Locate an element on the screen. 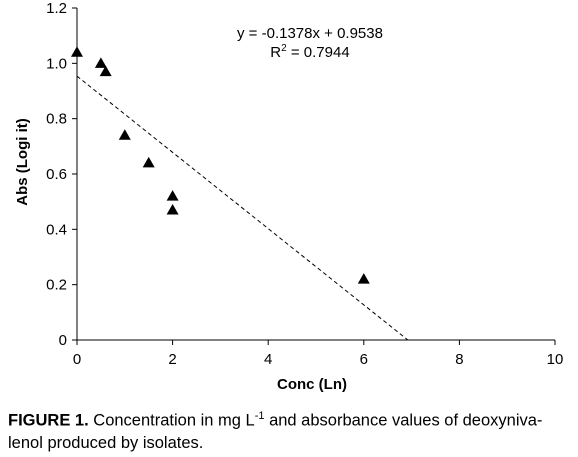 The width and height of the screenshot is (578, 457). x-tick-label: 10 is located at coordinates (555, 359).